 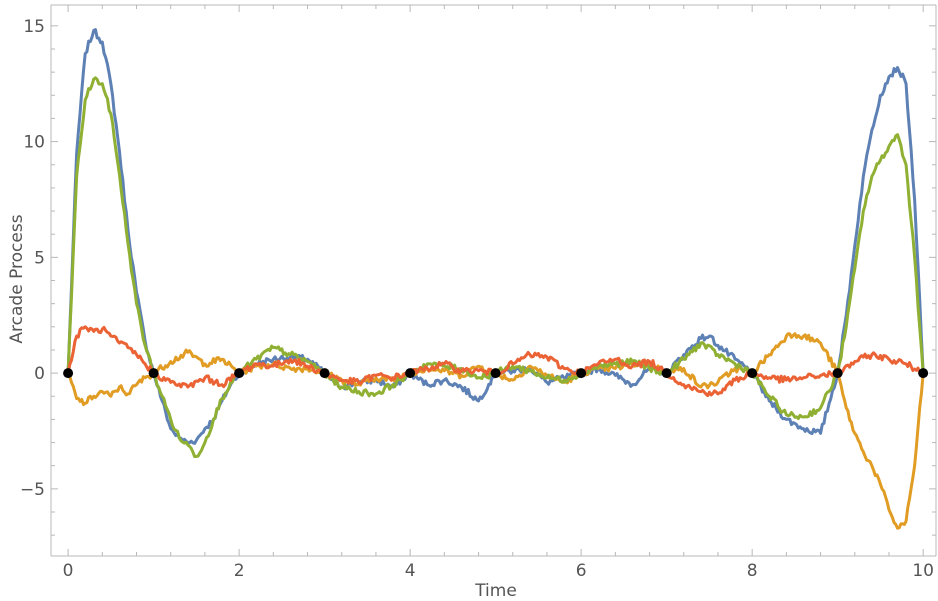 I want to click on x-tick-label: 4, so click(x=410, y=571).